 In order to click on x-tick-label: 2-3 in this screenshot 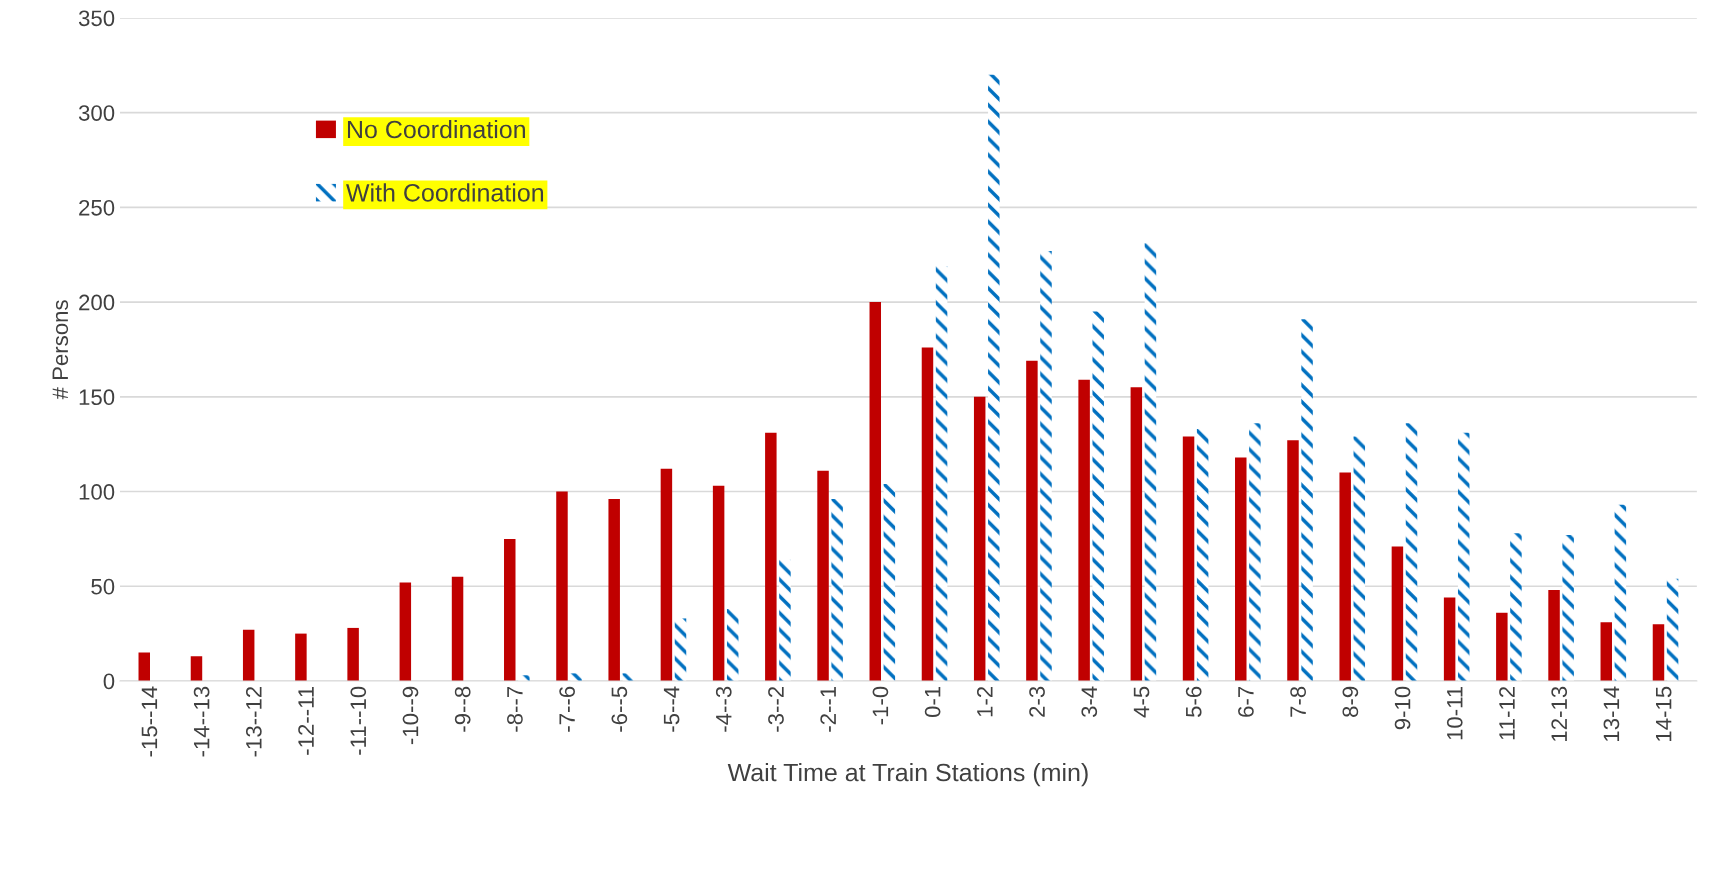, I will do `click(1037, 701)`.